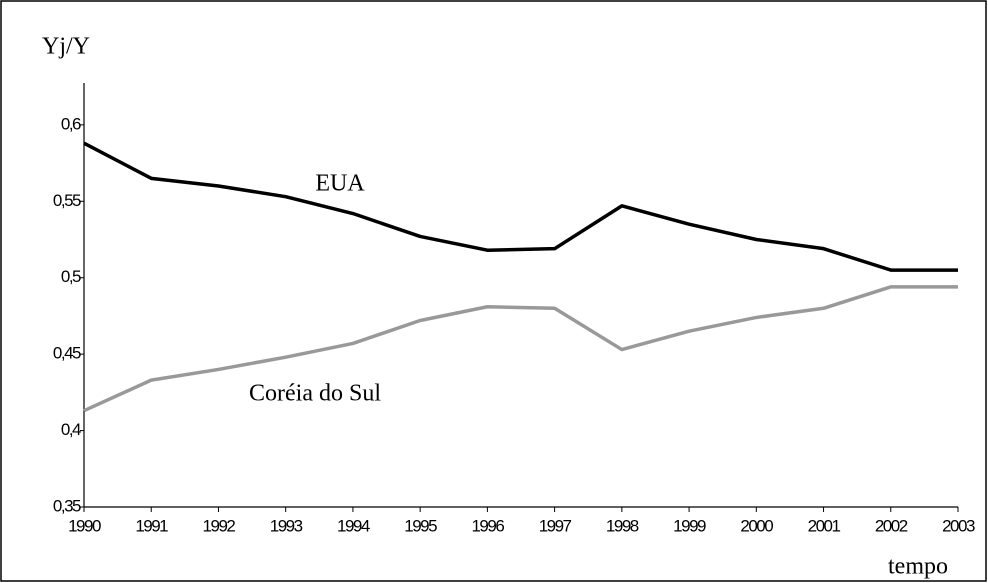  I want to click on x-tick-label: 1993, so click(286, 525).